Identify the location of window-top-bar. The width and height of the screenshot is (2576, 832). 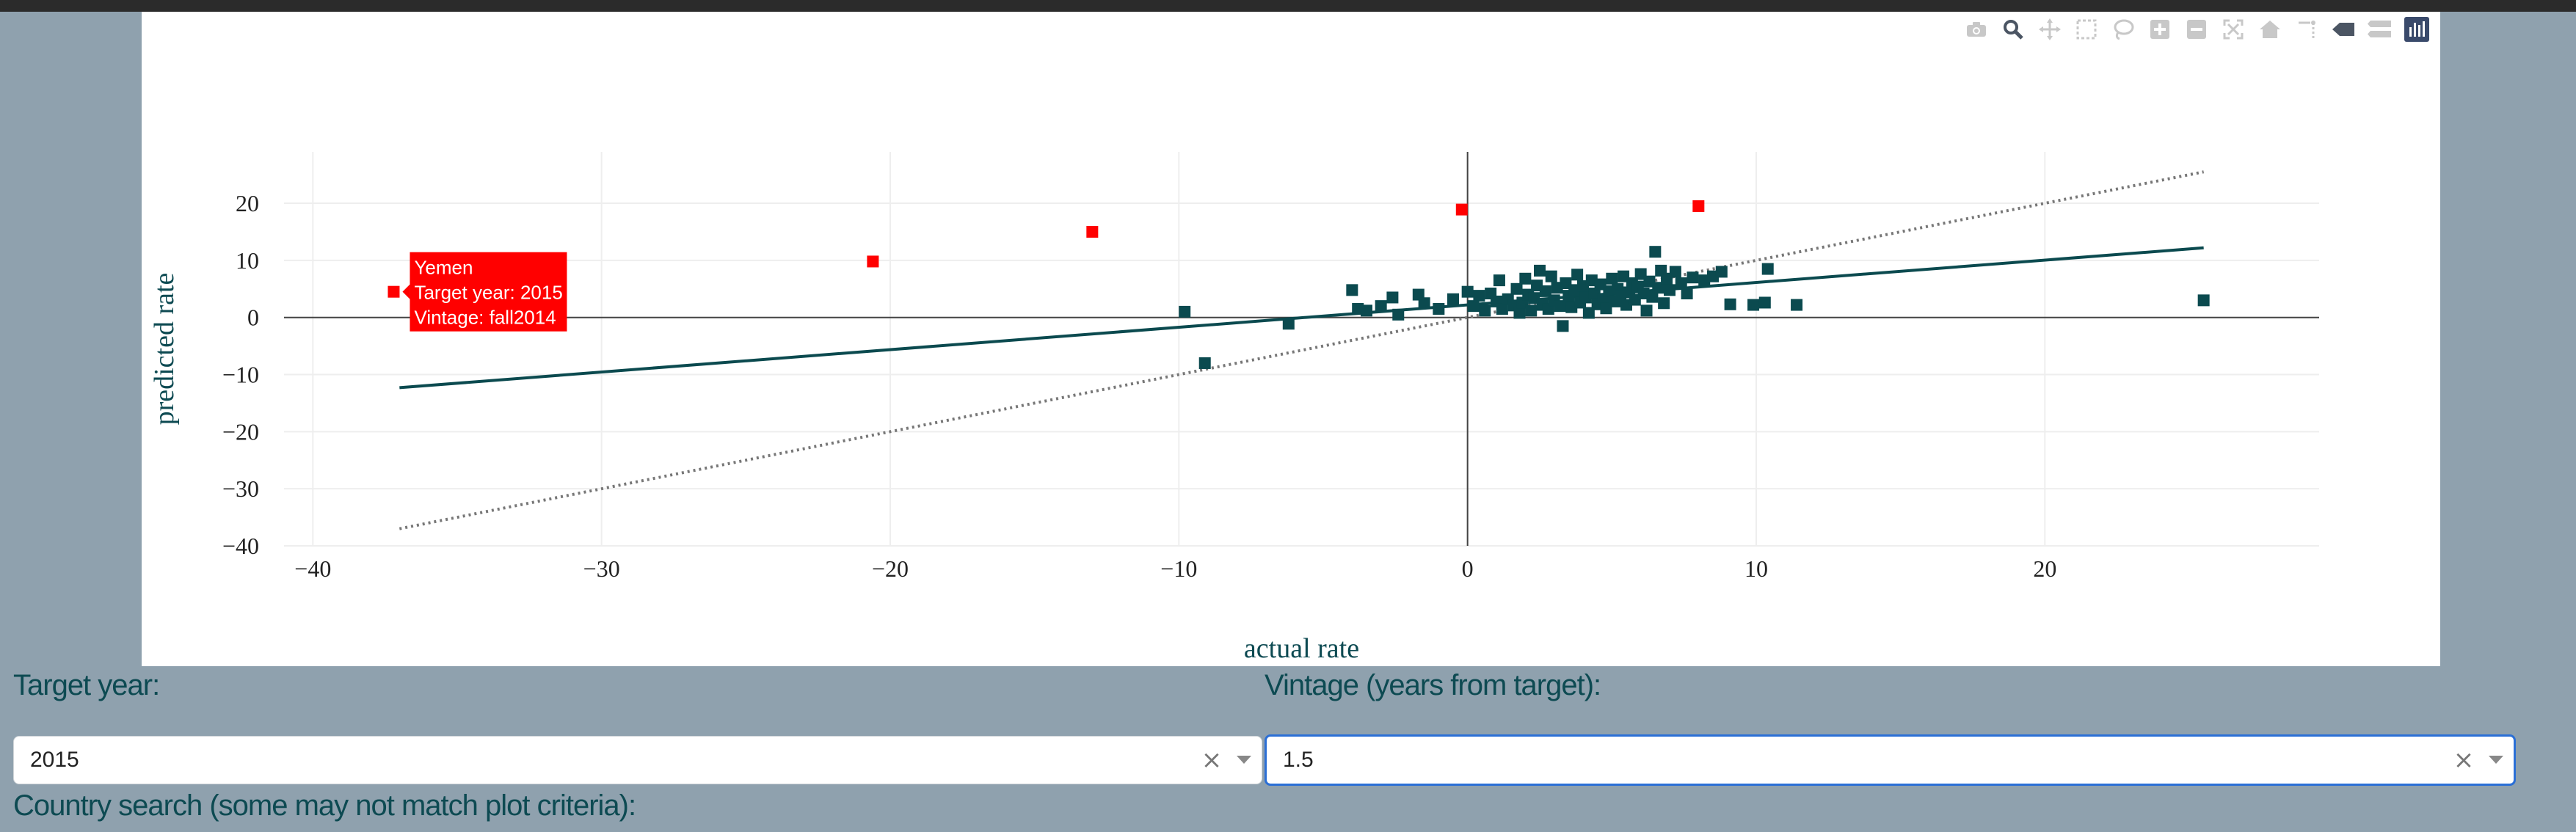
(1288, 6).